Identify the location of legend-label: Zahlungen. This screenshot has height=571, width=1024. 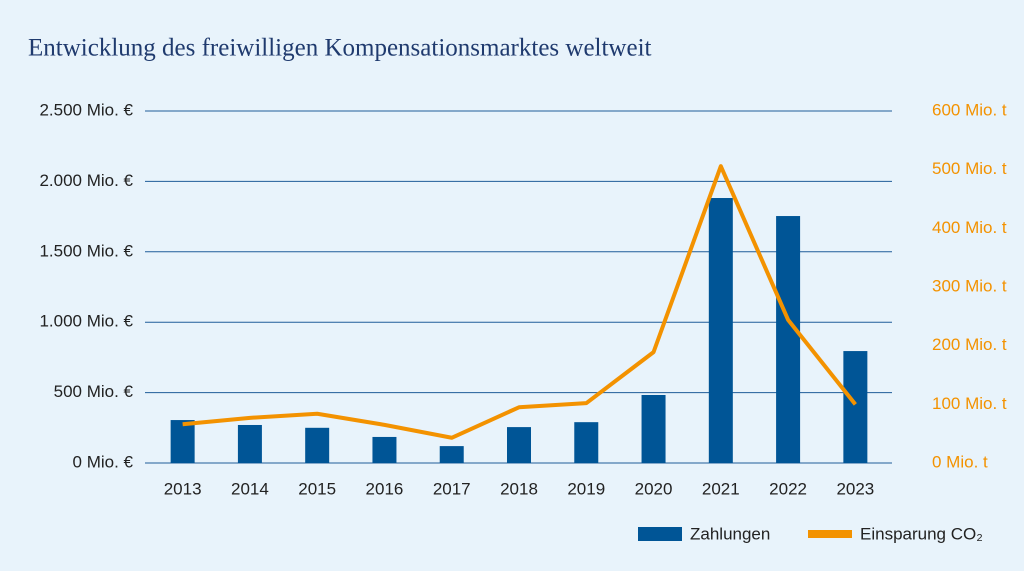
(730, 533).